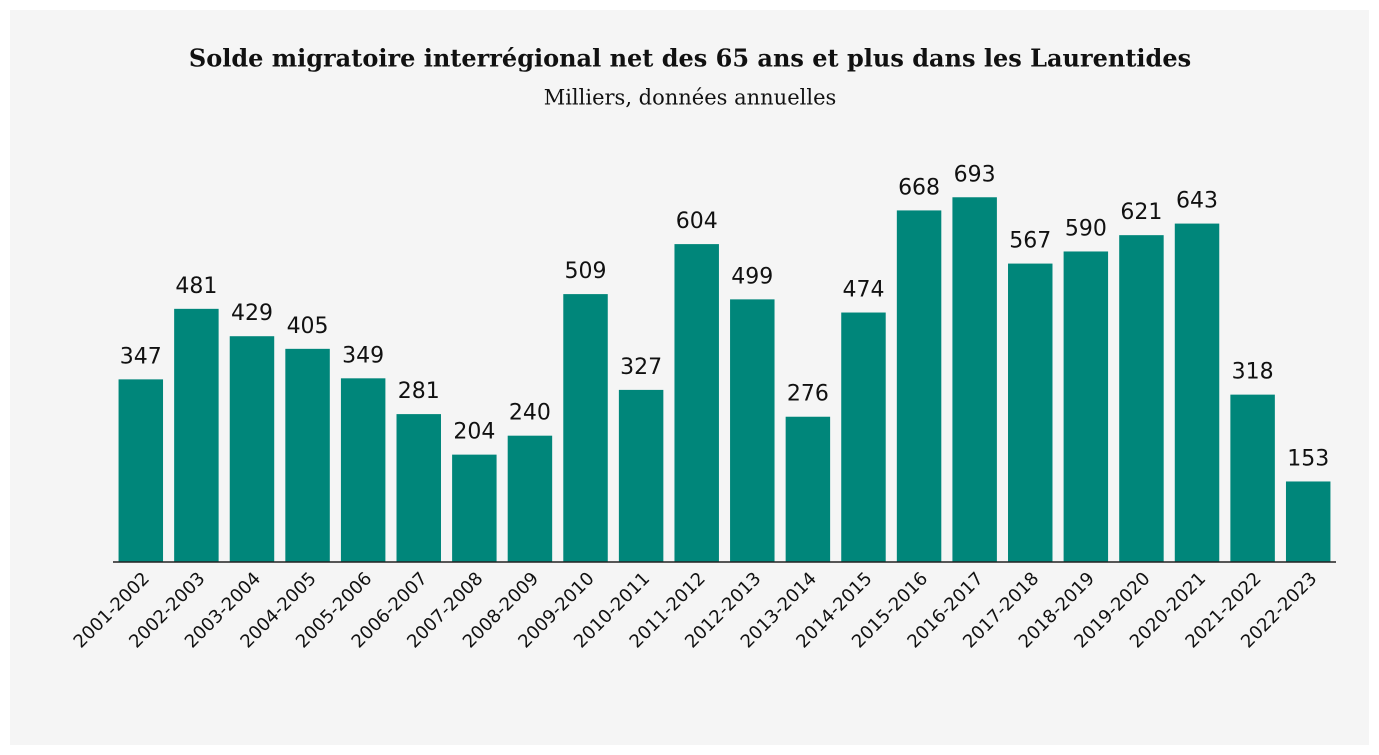 The width and height of the screenshot is (1379, 755). I want to click on data-label: 347, so click(141, 356).